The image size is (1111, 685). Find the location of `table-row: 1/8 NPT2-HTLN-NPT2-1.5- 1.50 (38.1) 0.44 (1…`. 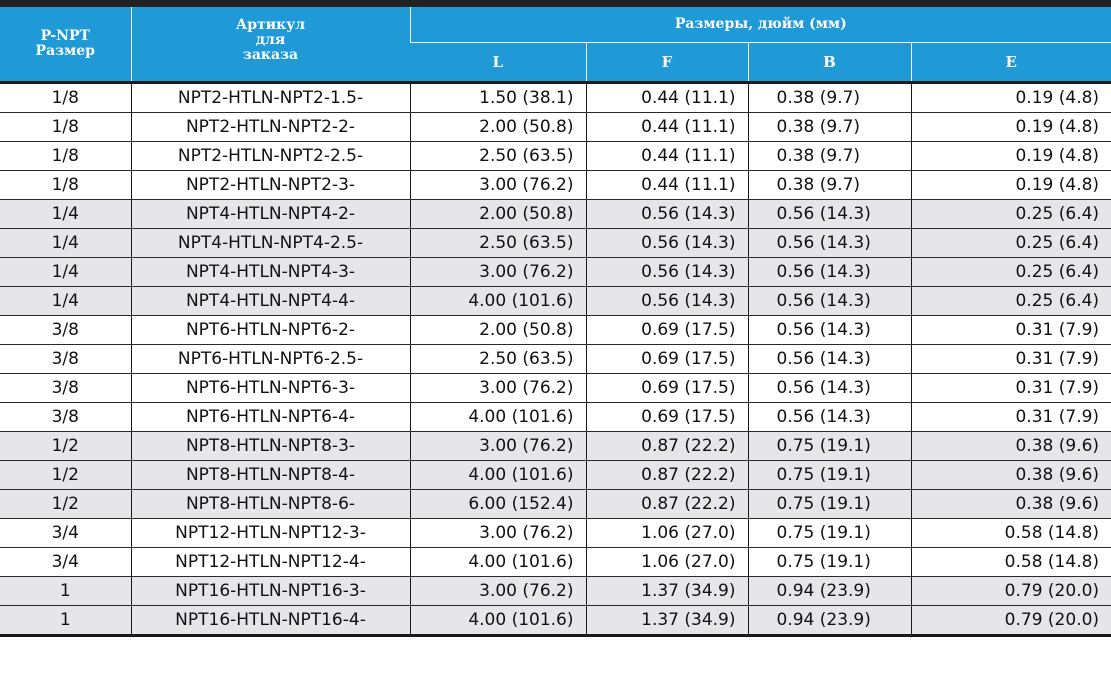

table-row: 1/8 NPT2-HTLN-NPT2-1.5- 1.50 (38.1) 0.44 (1… is located at coordinates (555, 97).